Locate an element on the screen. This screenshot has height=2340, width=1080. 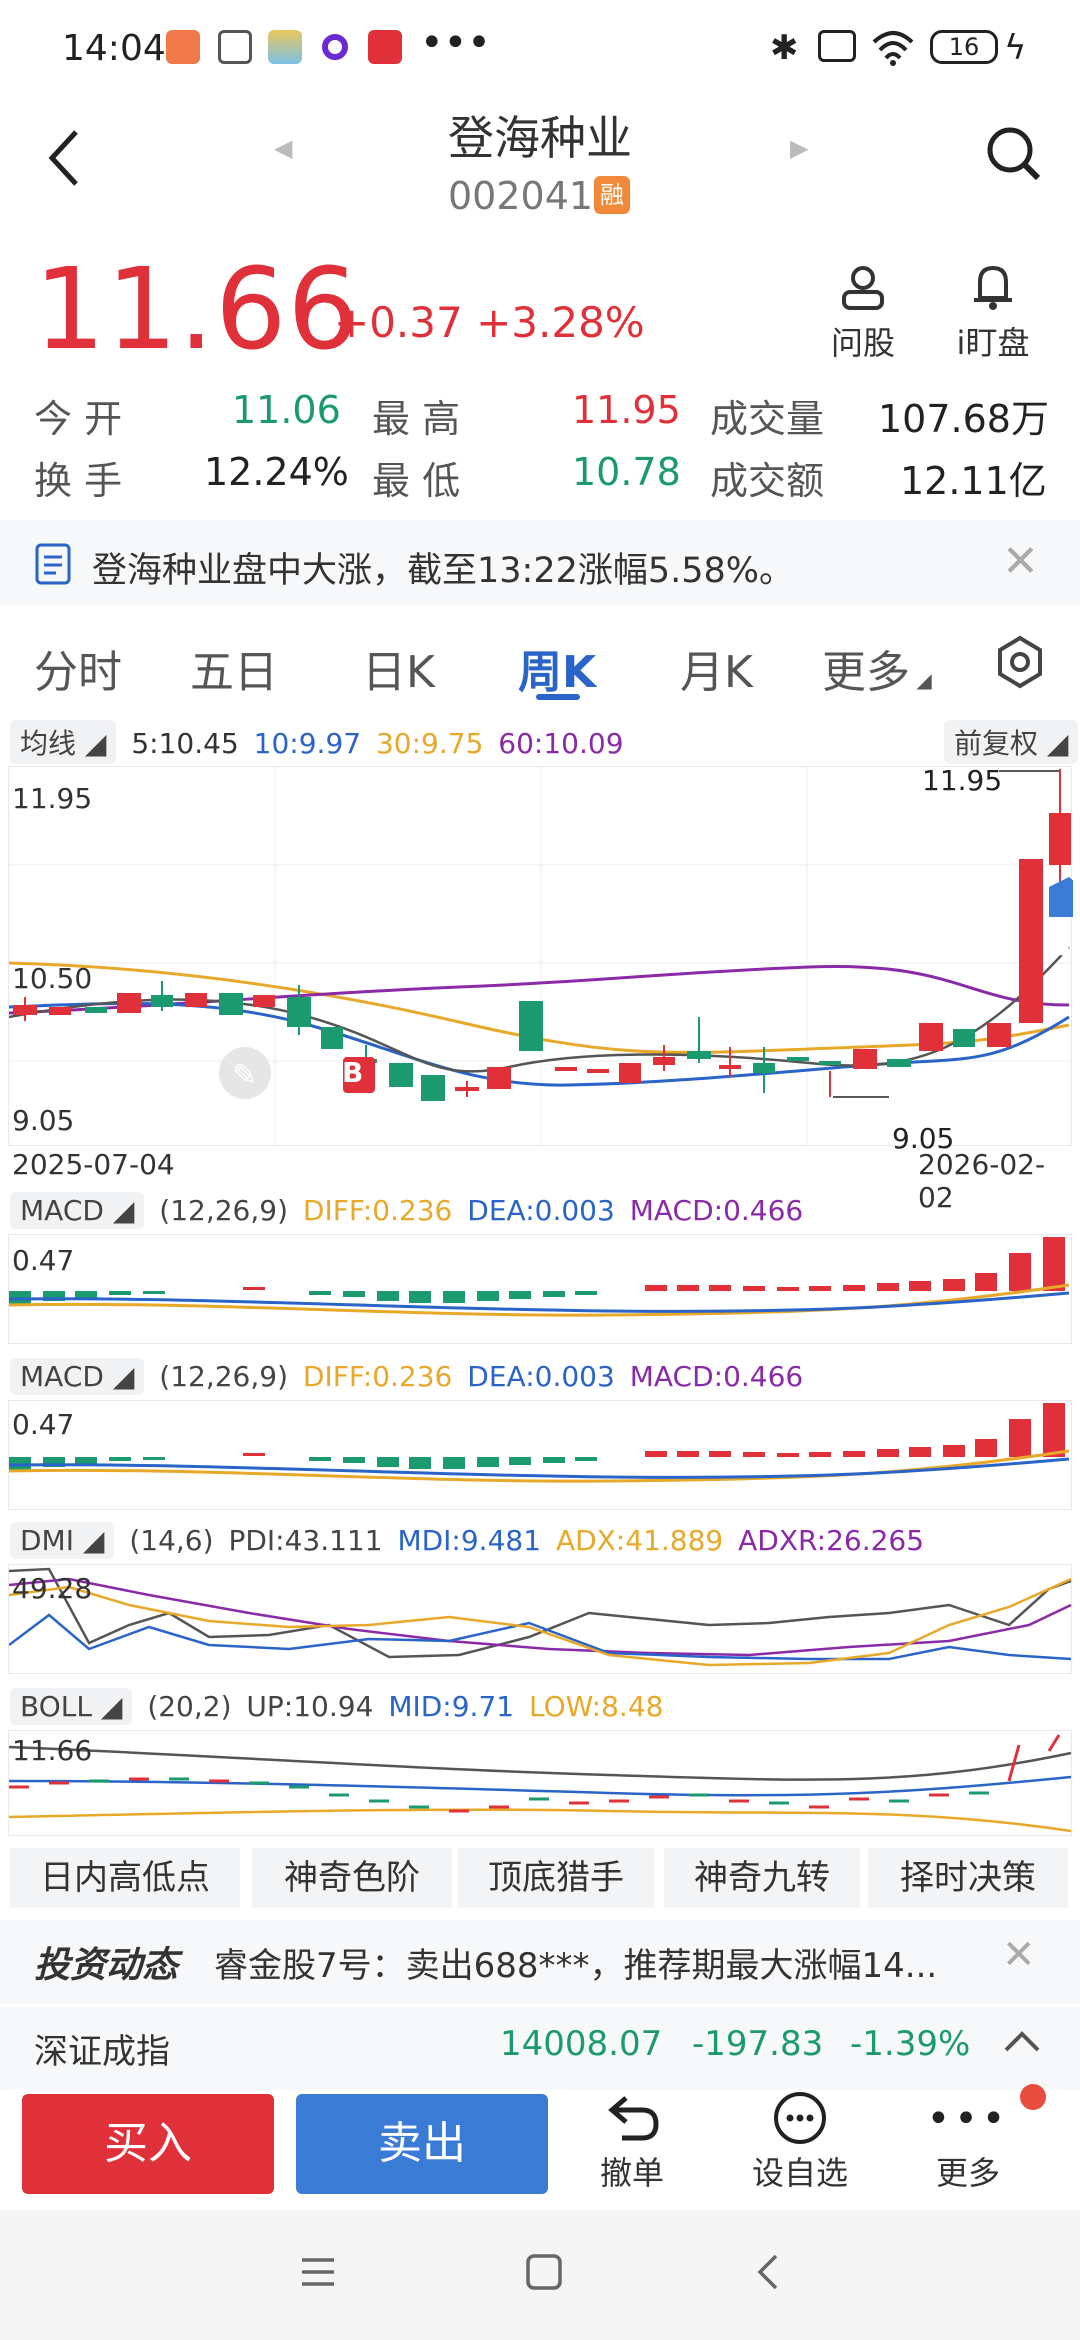
search-icon is located at coordinates (1014, 154).